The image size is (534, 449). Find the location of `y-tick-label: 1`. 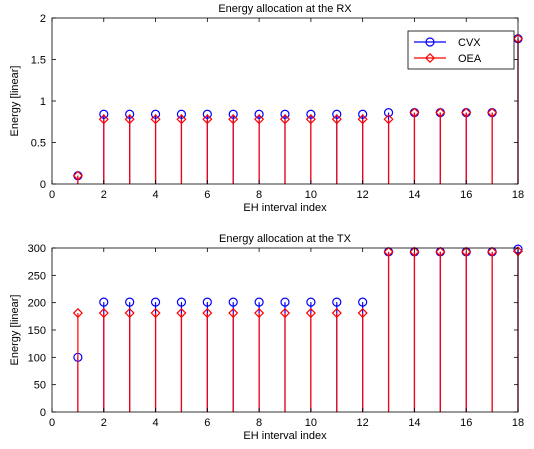

y-tick-label: 1 is located at coordinates (43, 102).